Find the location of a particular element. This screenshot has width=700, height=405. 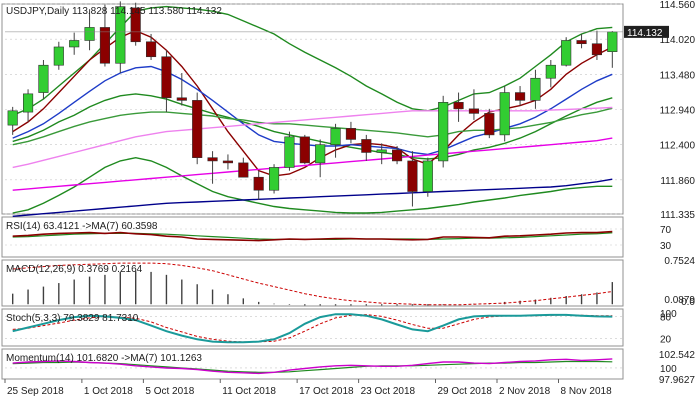

pane-frame-stoch is located at coordinates (312, 327).